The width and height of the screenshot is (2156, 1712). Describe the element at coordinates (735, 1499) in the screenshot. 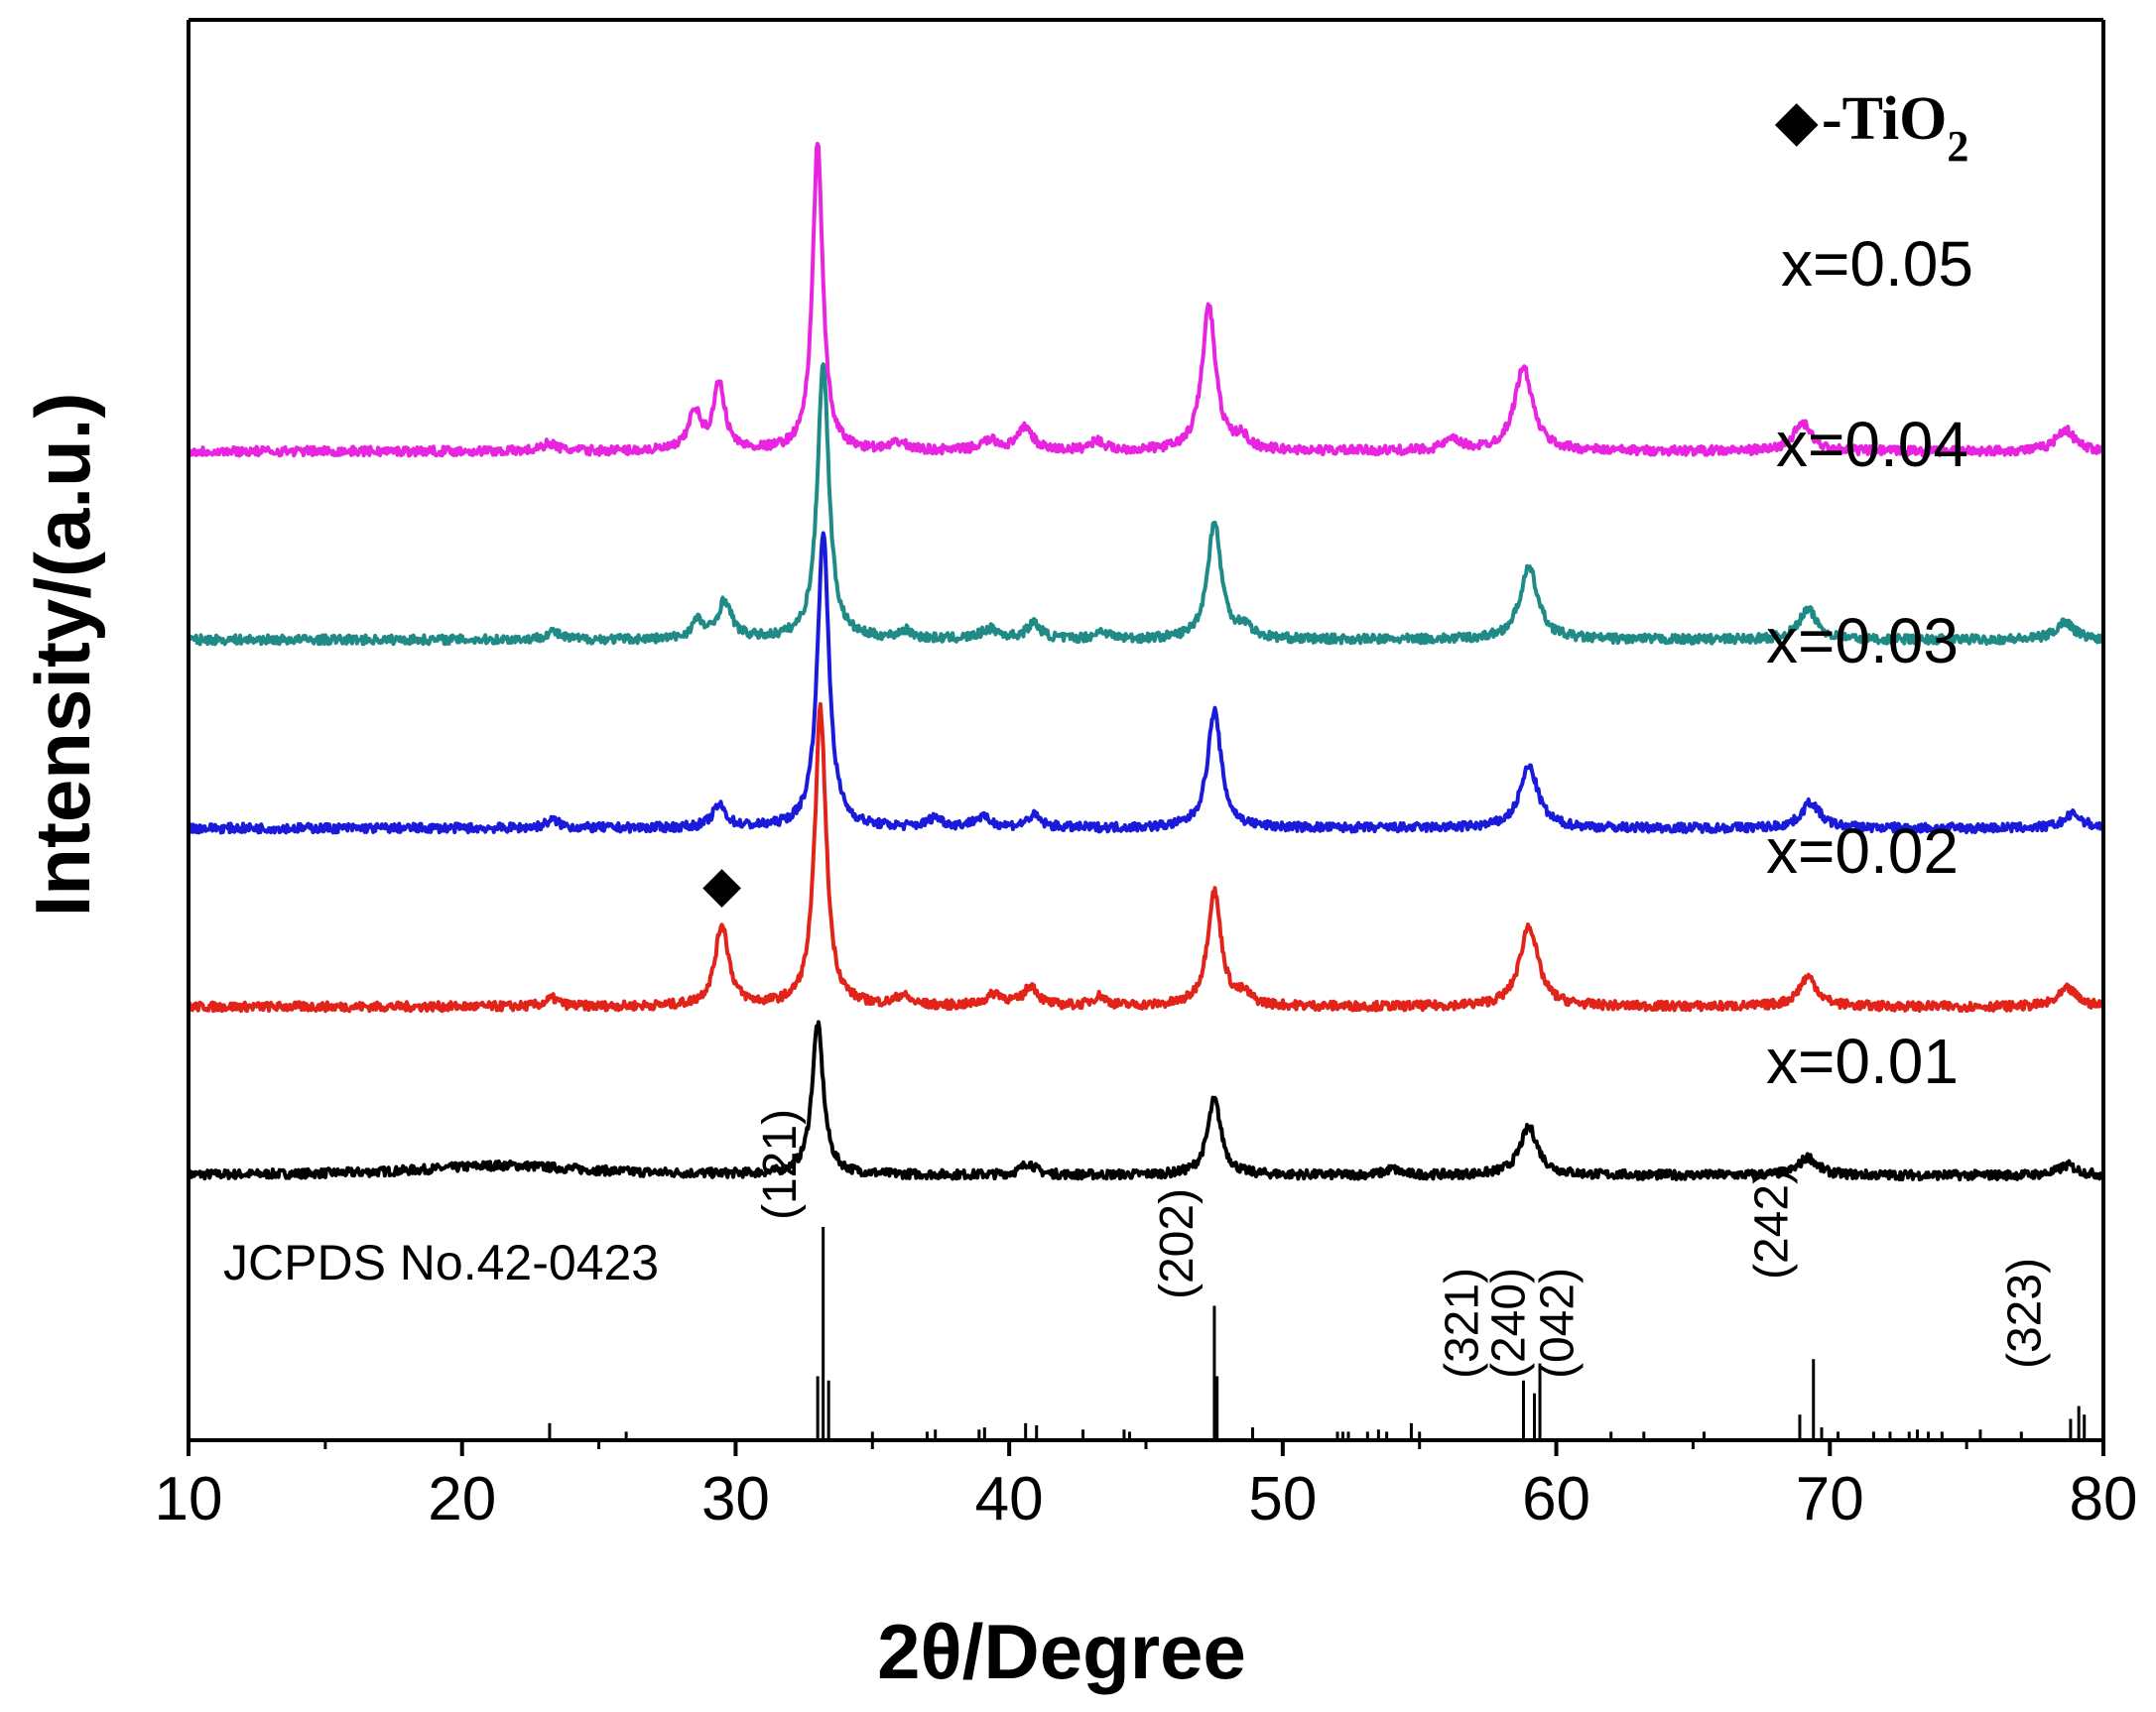

I see `x-tick-label: 30` at that location.